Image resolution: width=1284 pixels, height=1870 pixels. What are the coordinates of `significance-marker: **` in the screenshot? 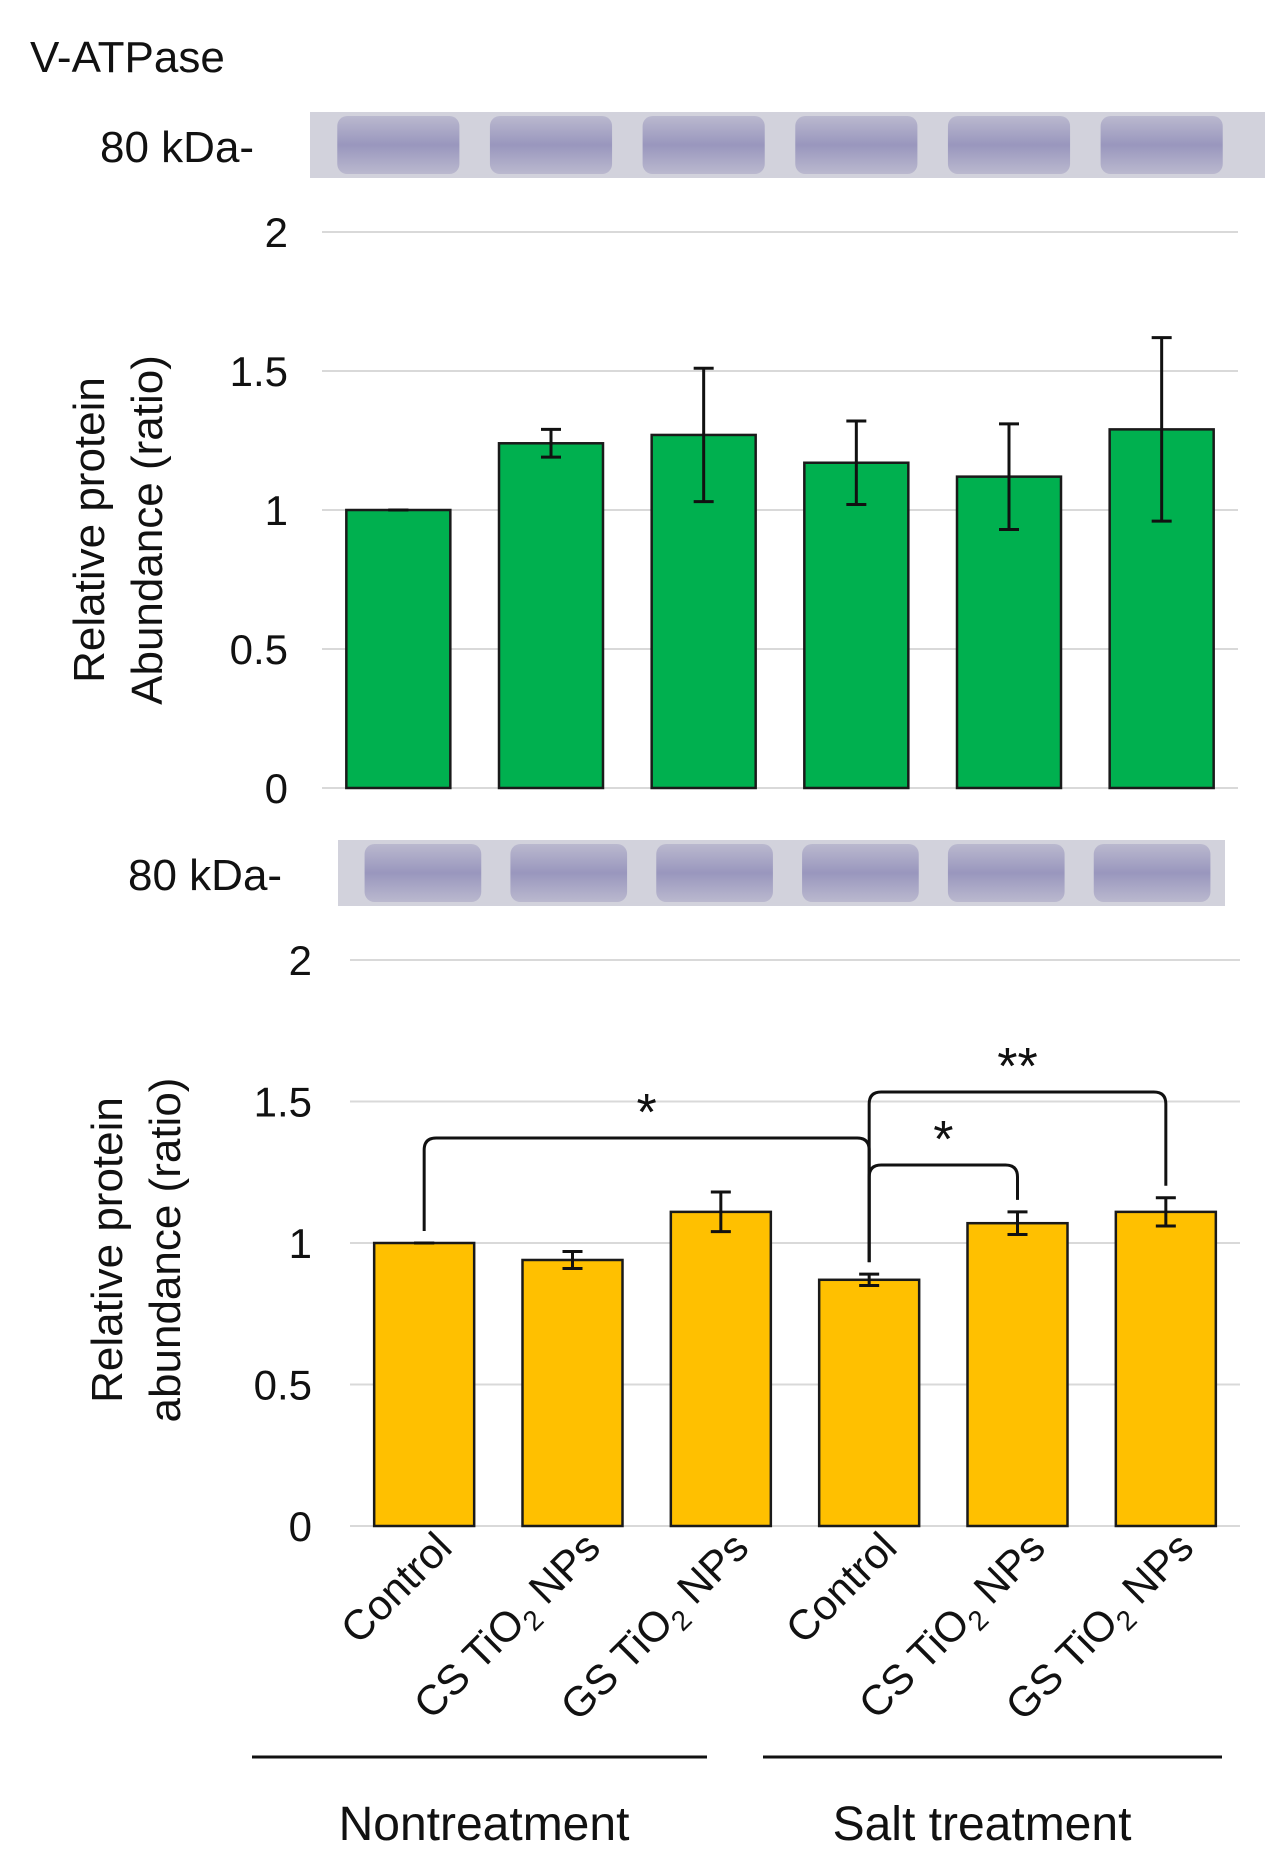 It's located at (1017, 1067).